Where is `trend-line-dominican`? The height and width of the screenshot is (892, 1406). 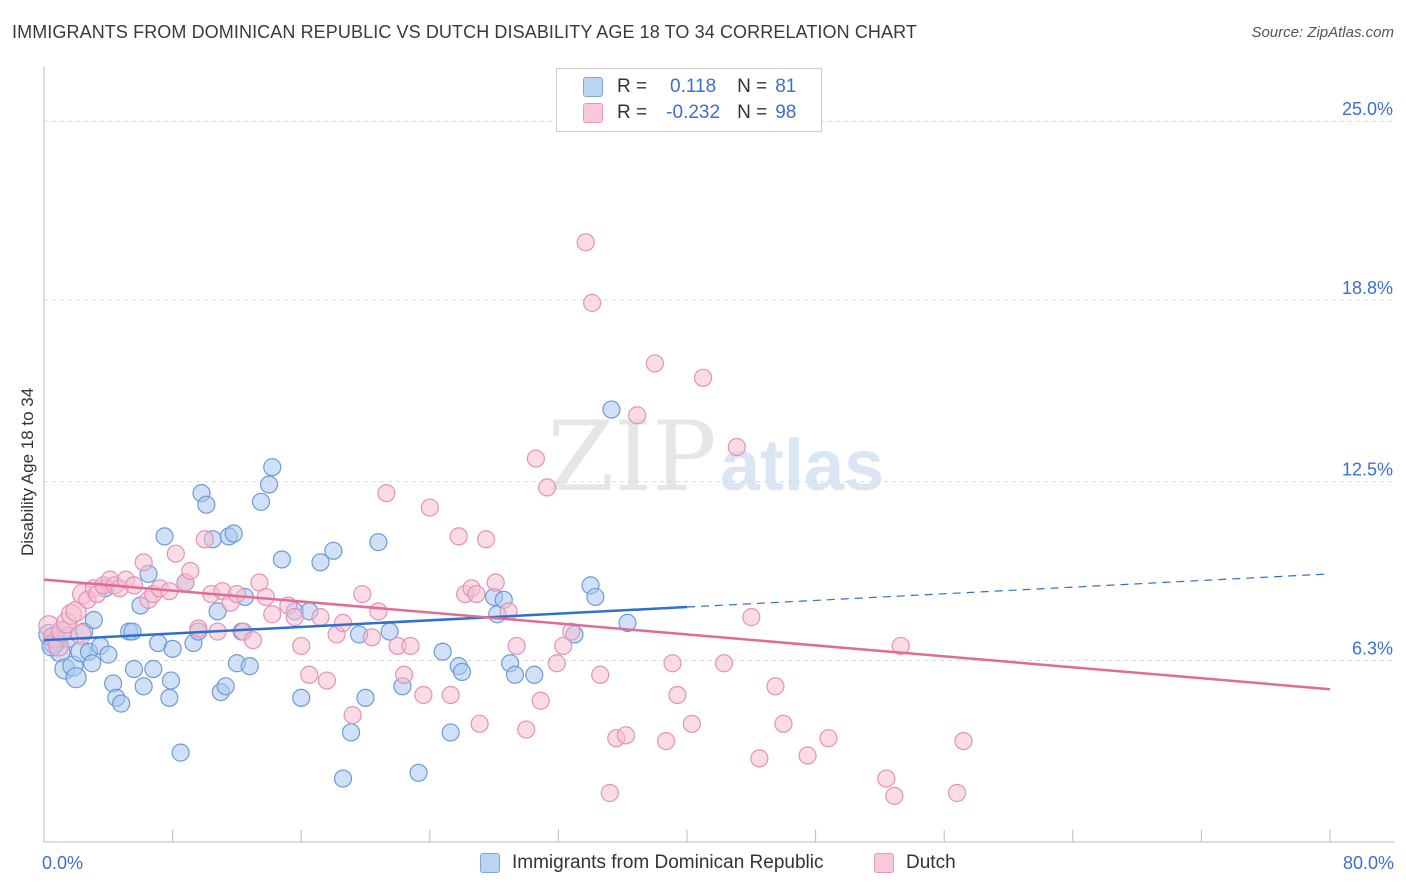 trend-line-dominican is located at coordinates (365, 623).